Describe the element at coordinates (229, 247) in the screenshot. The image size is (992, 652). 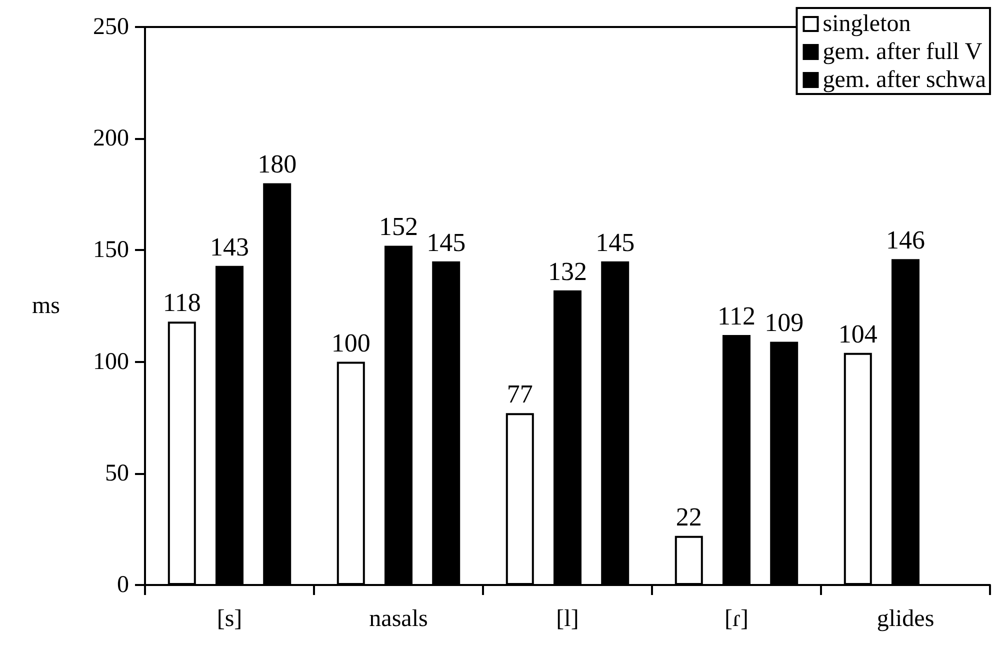
I see `data-label: 143` at that location.